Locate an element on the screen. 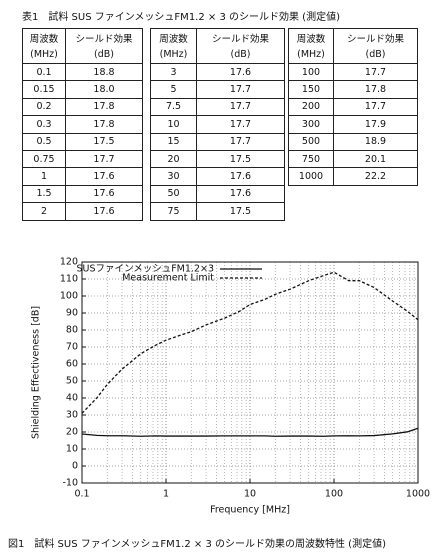 Image resolution: width=439 pixels, height=556 pixels. table-cell: 300 is located at coordinates (311, 124).